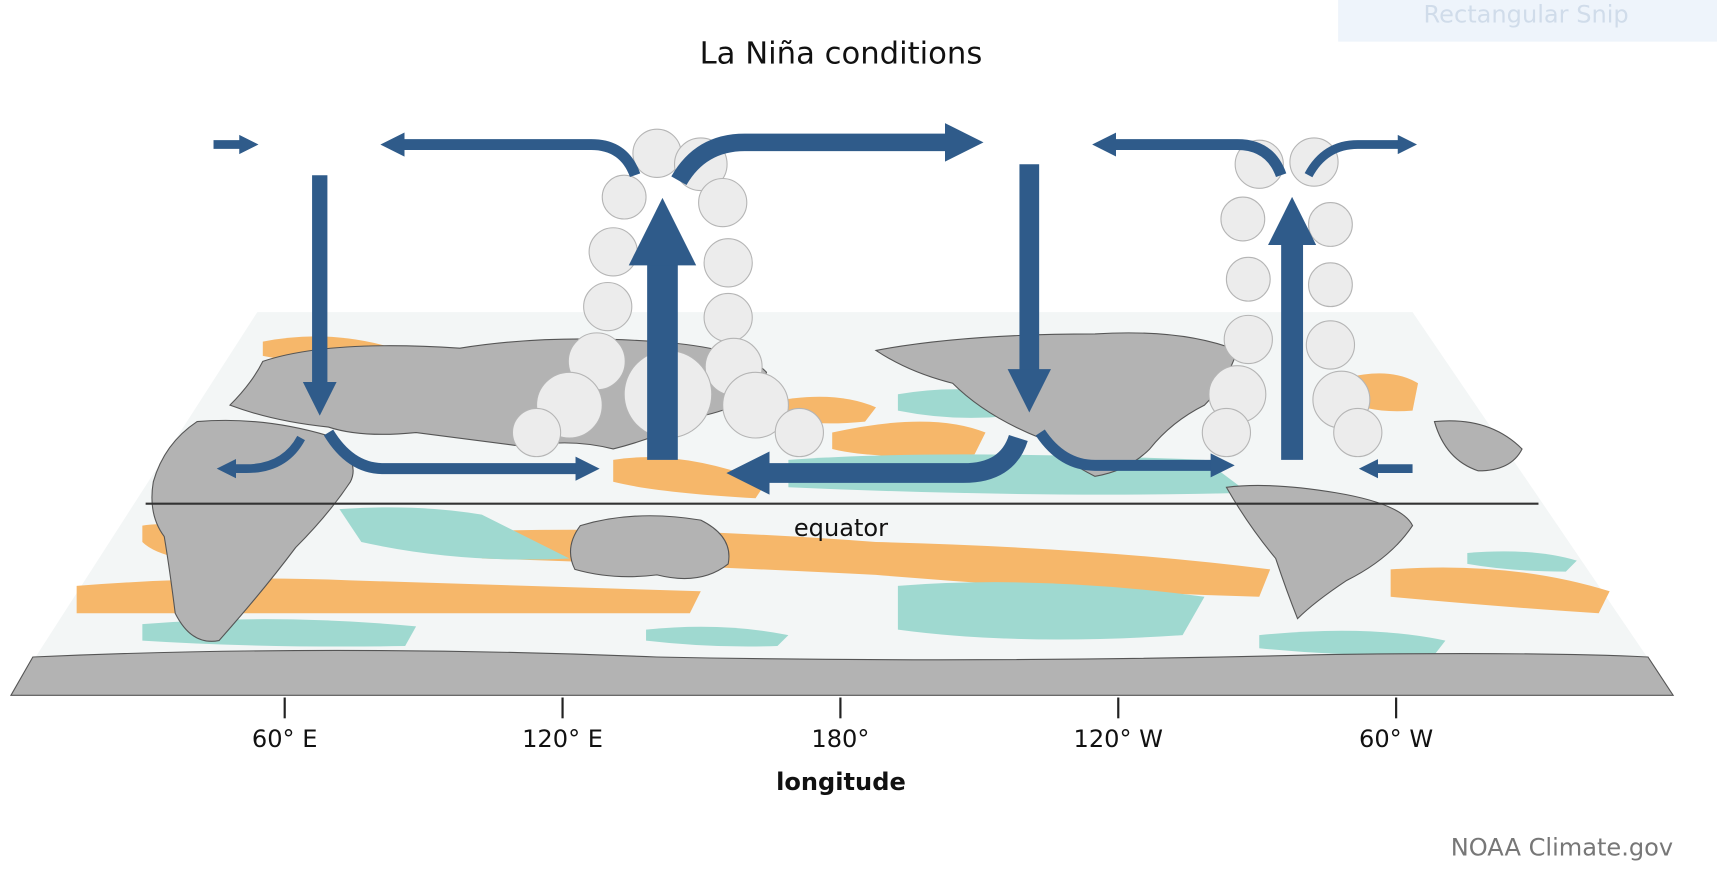 The height and width of the screenshot is (885, 1717). Describe the element at coordinates (841, 528) in the screenshot. I see `equator-label: equator` at that location.